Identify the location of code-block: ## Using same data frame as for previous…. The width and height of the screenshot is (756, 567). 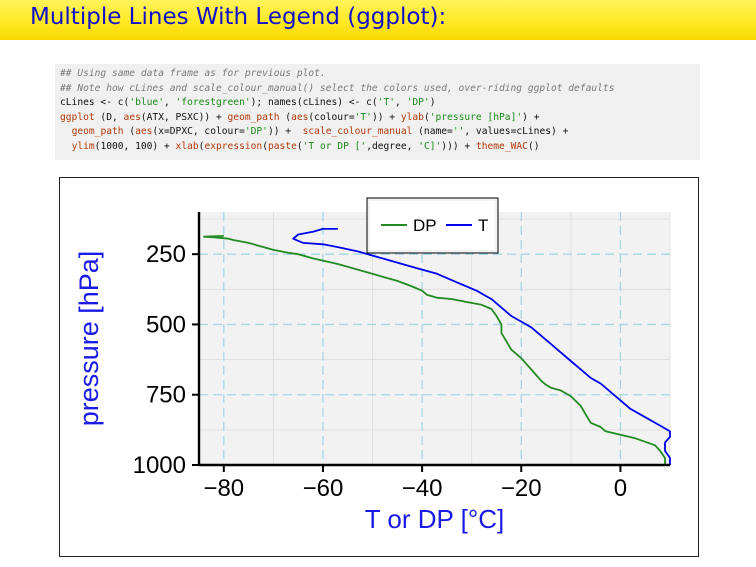
(377, 112).